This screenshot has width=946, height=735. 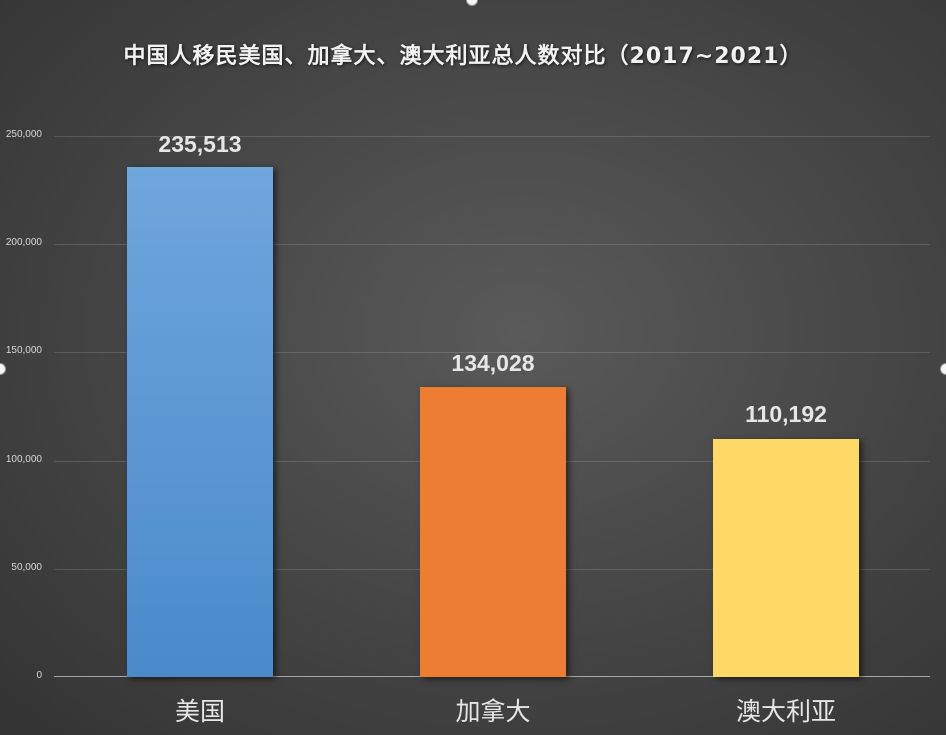 I want to click on x-category-label: 美国, so click(x=199, y=711).